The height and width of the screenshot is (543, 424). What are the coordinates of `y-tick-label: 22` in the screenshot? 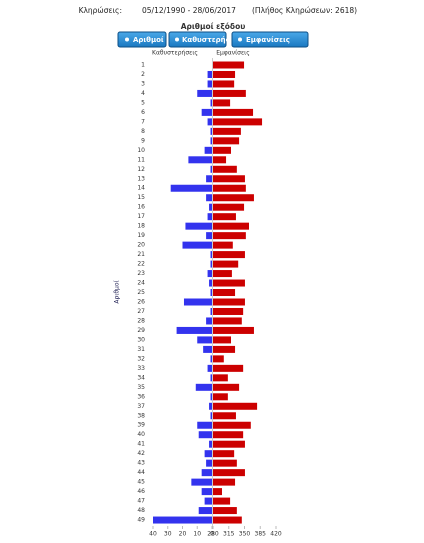 It's located at (141, 264).